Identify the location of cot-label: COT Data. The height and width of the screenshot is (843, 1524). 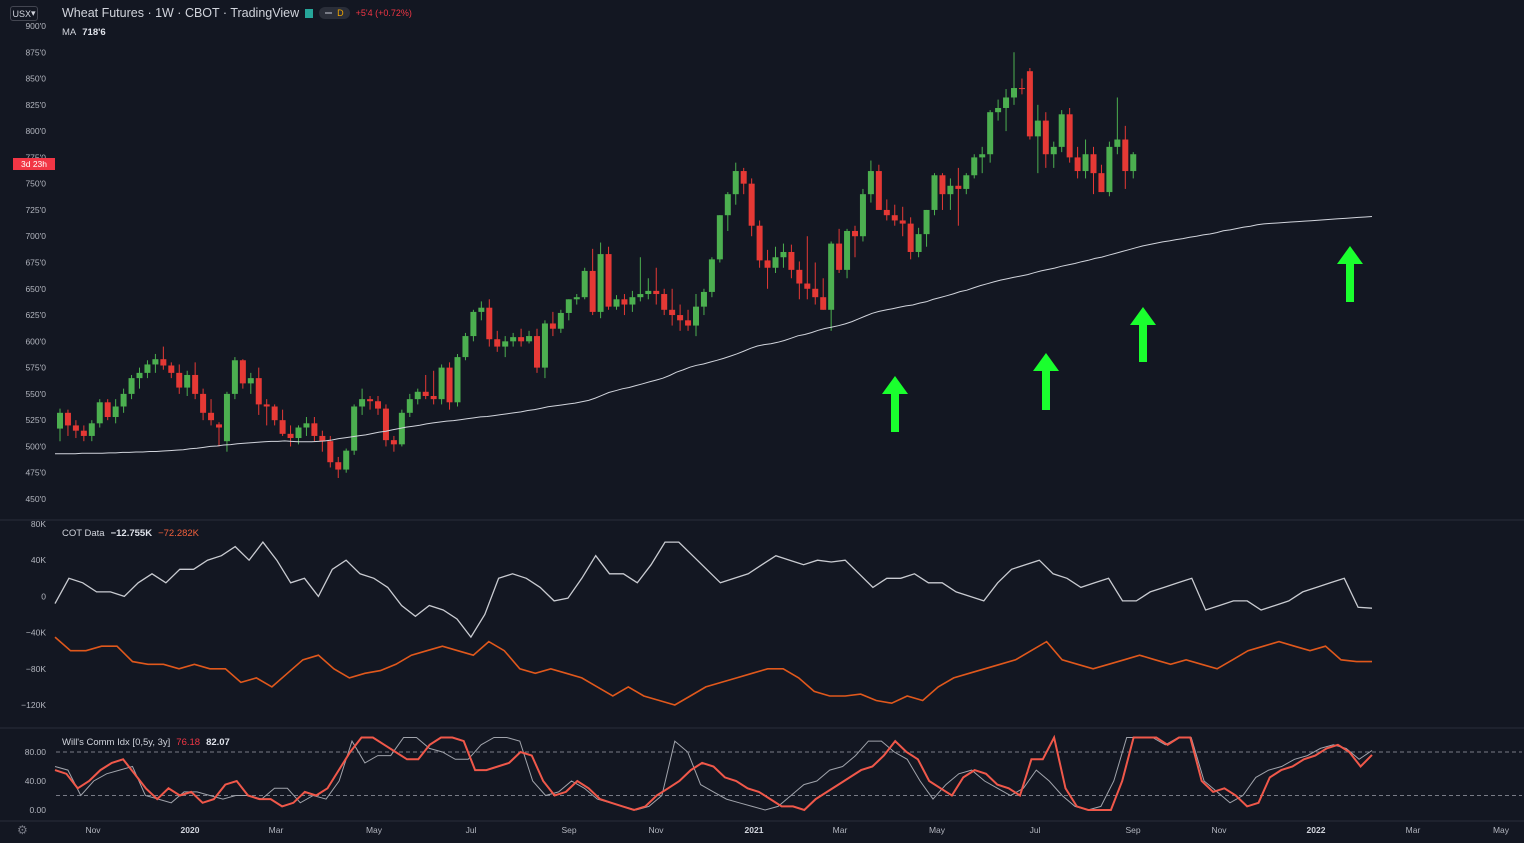
(83, 533).